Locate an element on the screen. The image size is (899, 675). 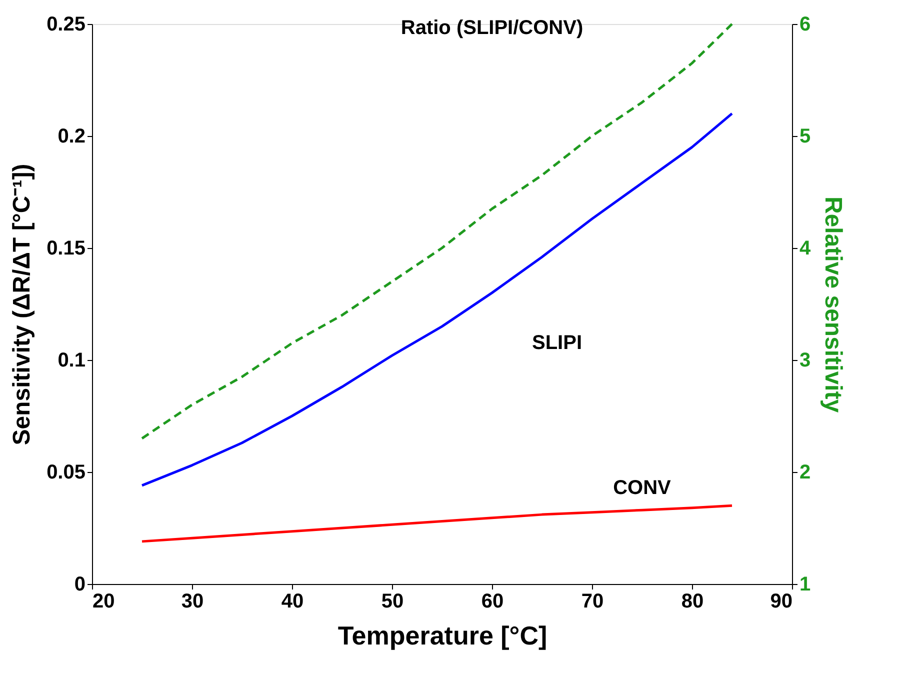
y-tick-label: 0.15 is located at coordinates (66, 249).